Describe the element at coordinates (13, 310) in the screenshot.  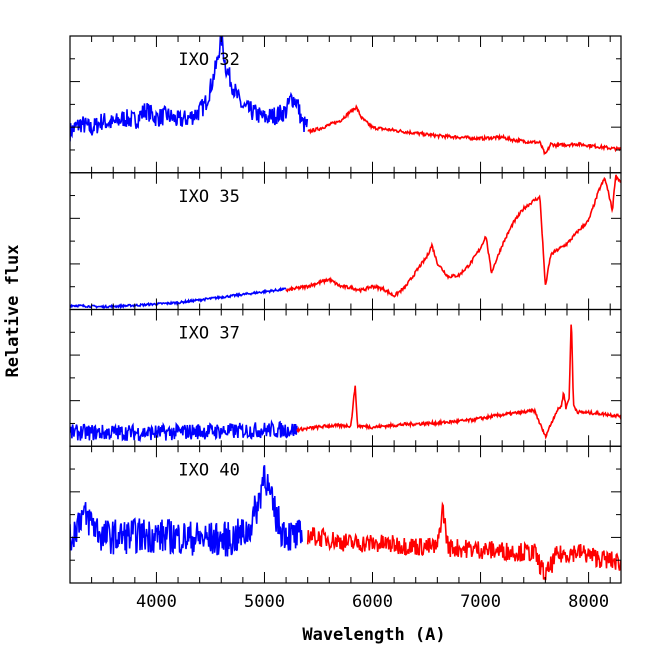
I see `y-axis-label: Relative flux` at that location.